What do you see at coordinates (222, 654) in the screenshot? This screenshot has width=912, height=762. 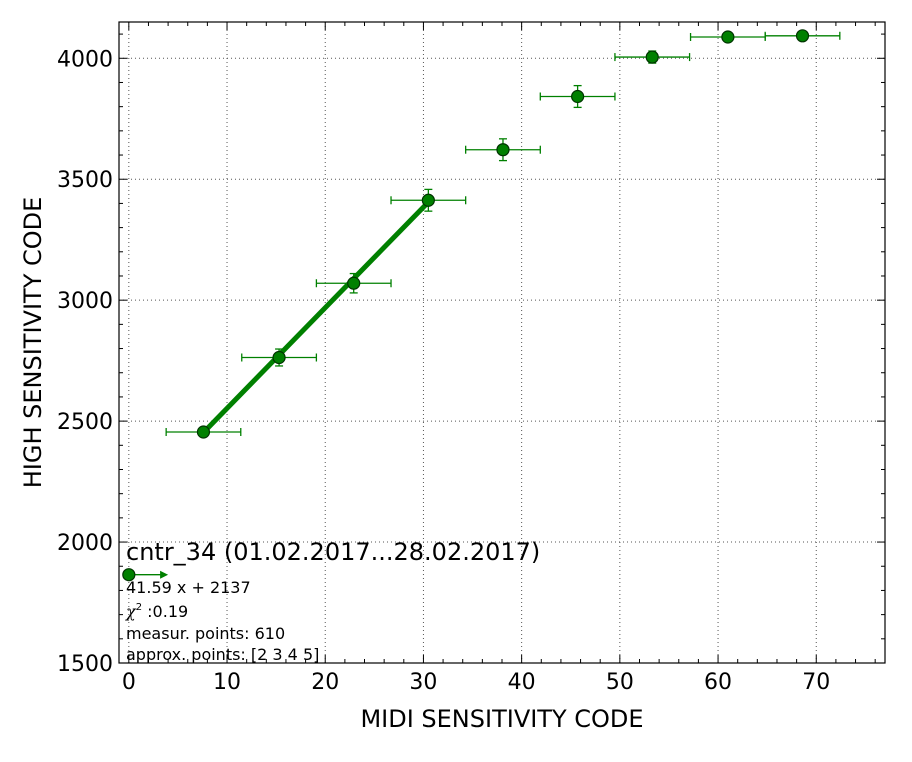 I see `approximation-points: approx. points: [2 3 4 5]` at bounding box center [222, 654].